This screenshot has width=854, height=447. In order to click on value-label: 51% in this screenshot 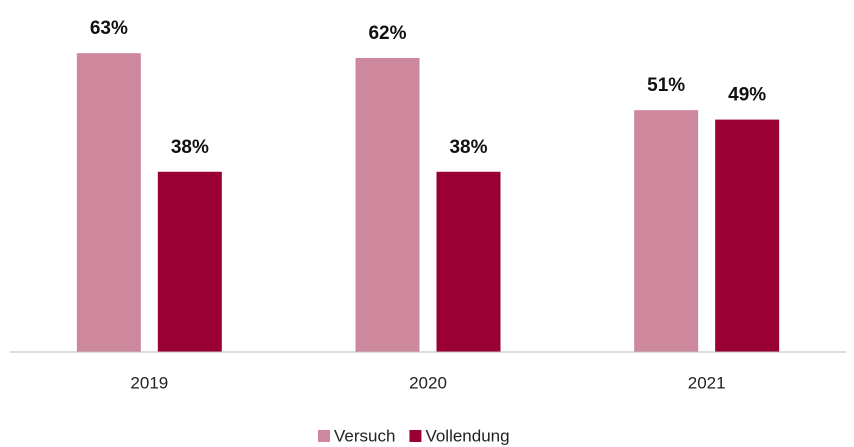, I will do `click(666, 85)`.